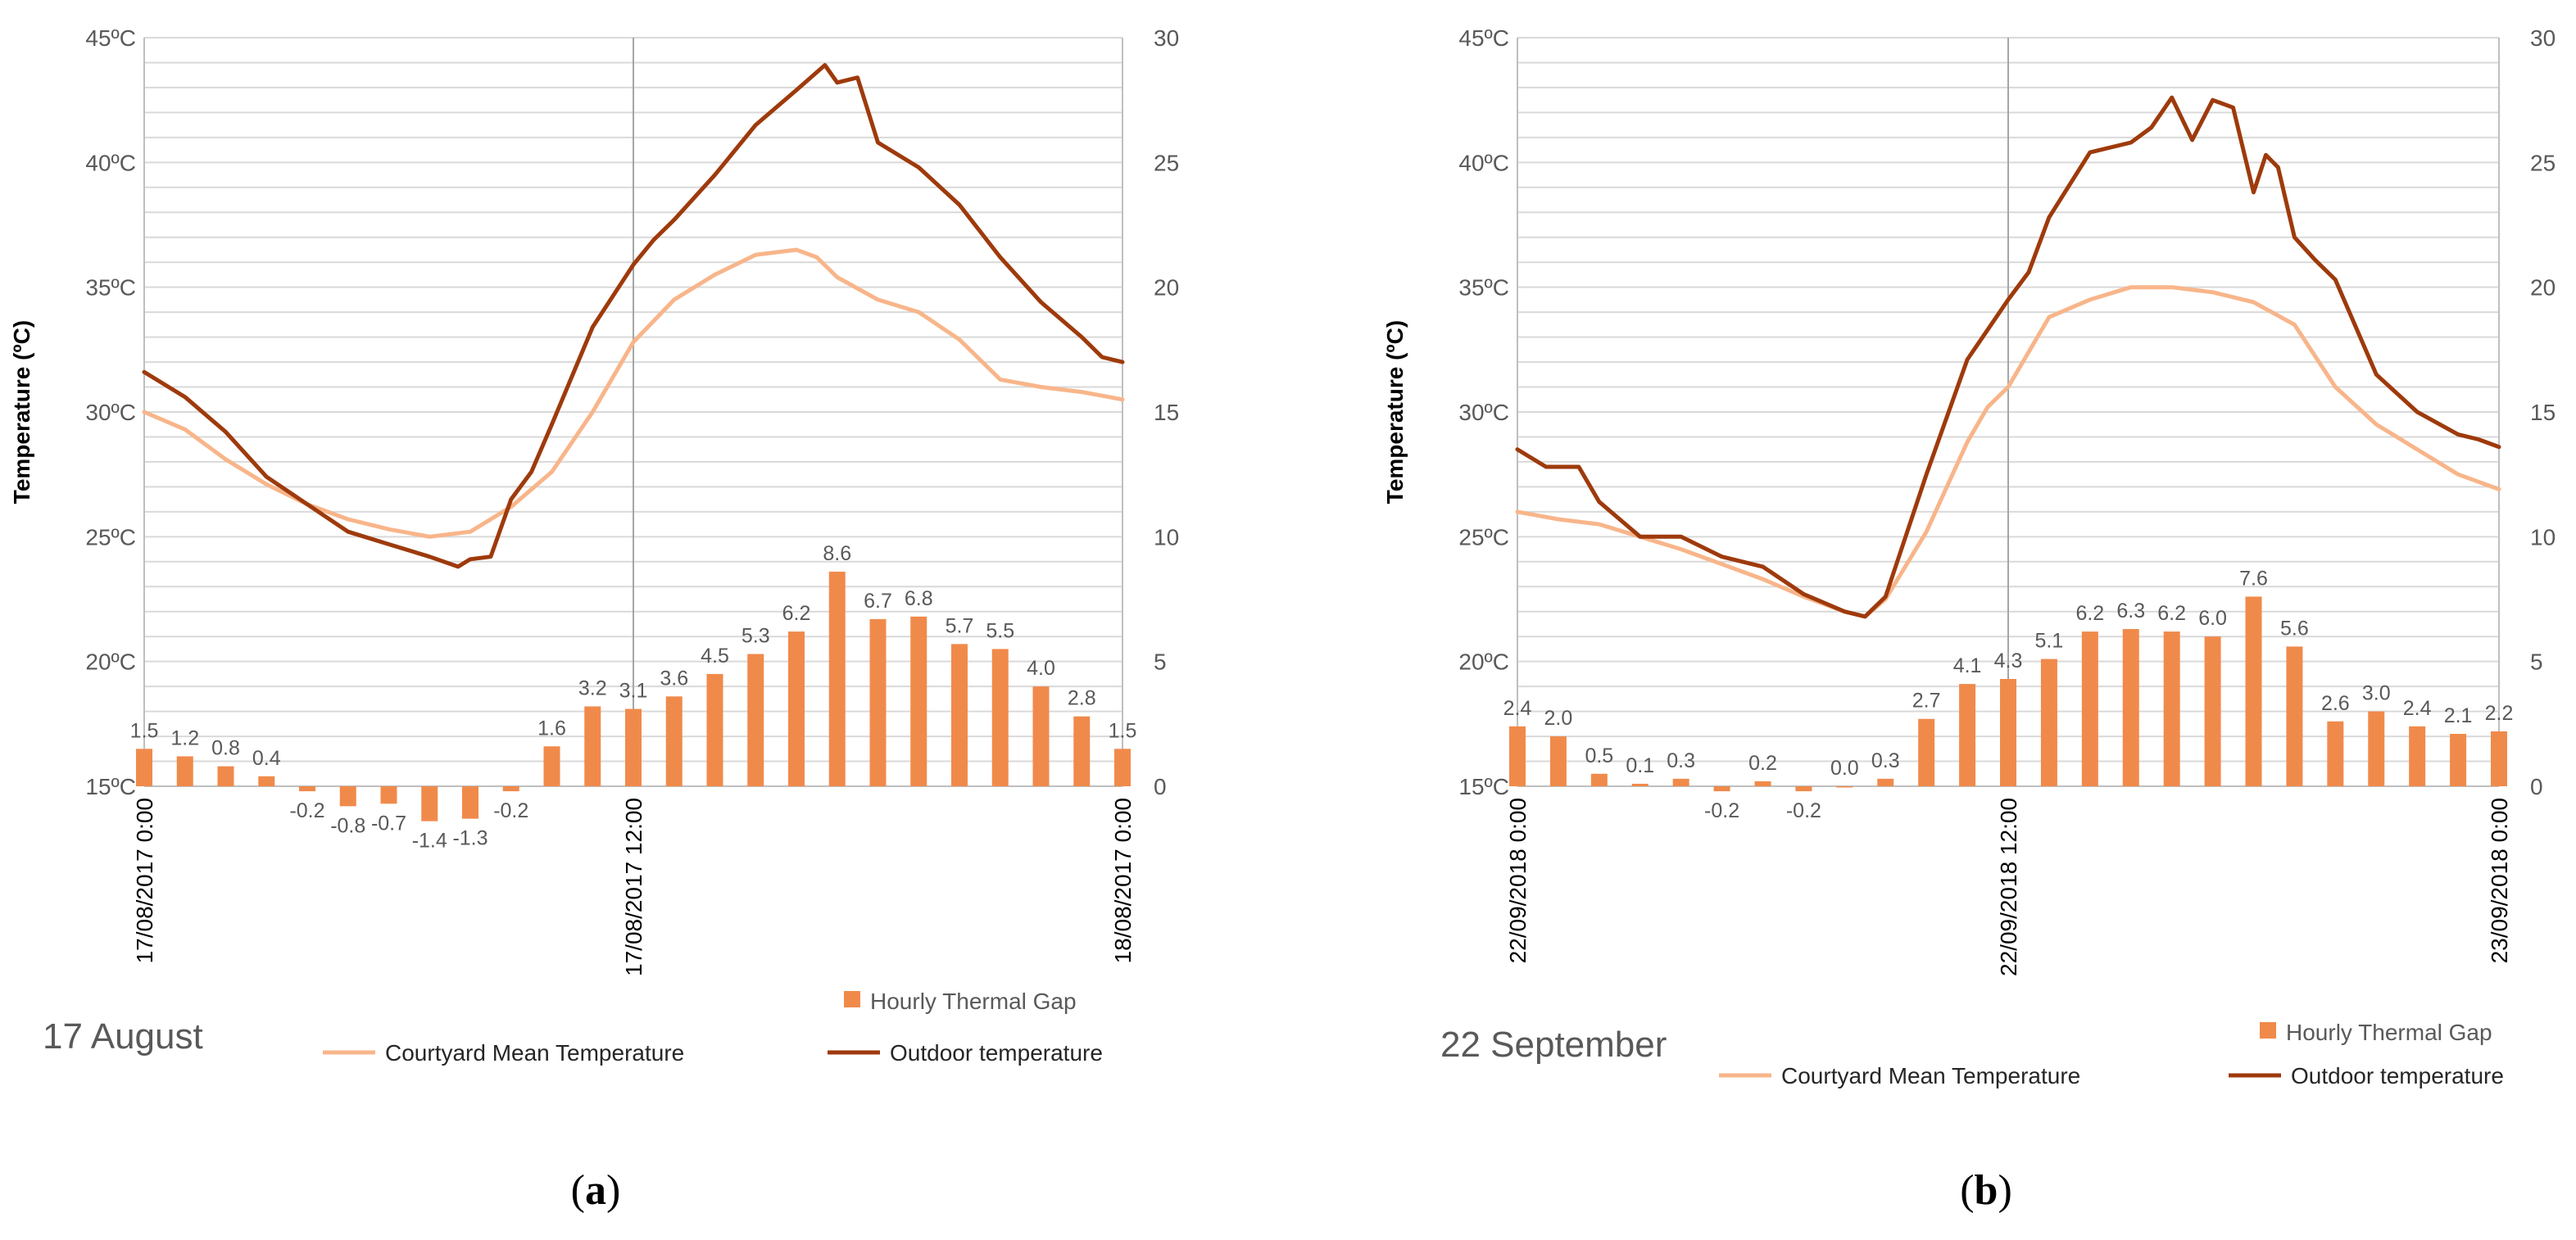 The width and height of the screenshot is (2576, 1240). I want to click on bar-data-label: 4.5, so click(715, 656).